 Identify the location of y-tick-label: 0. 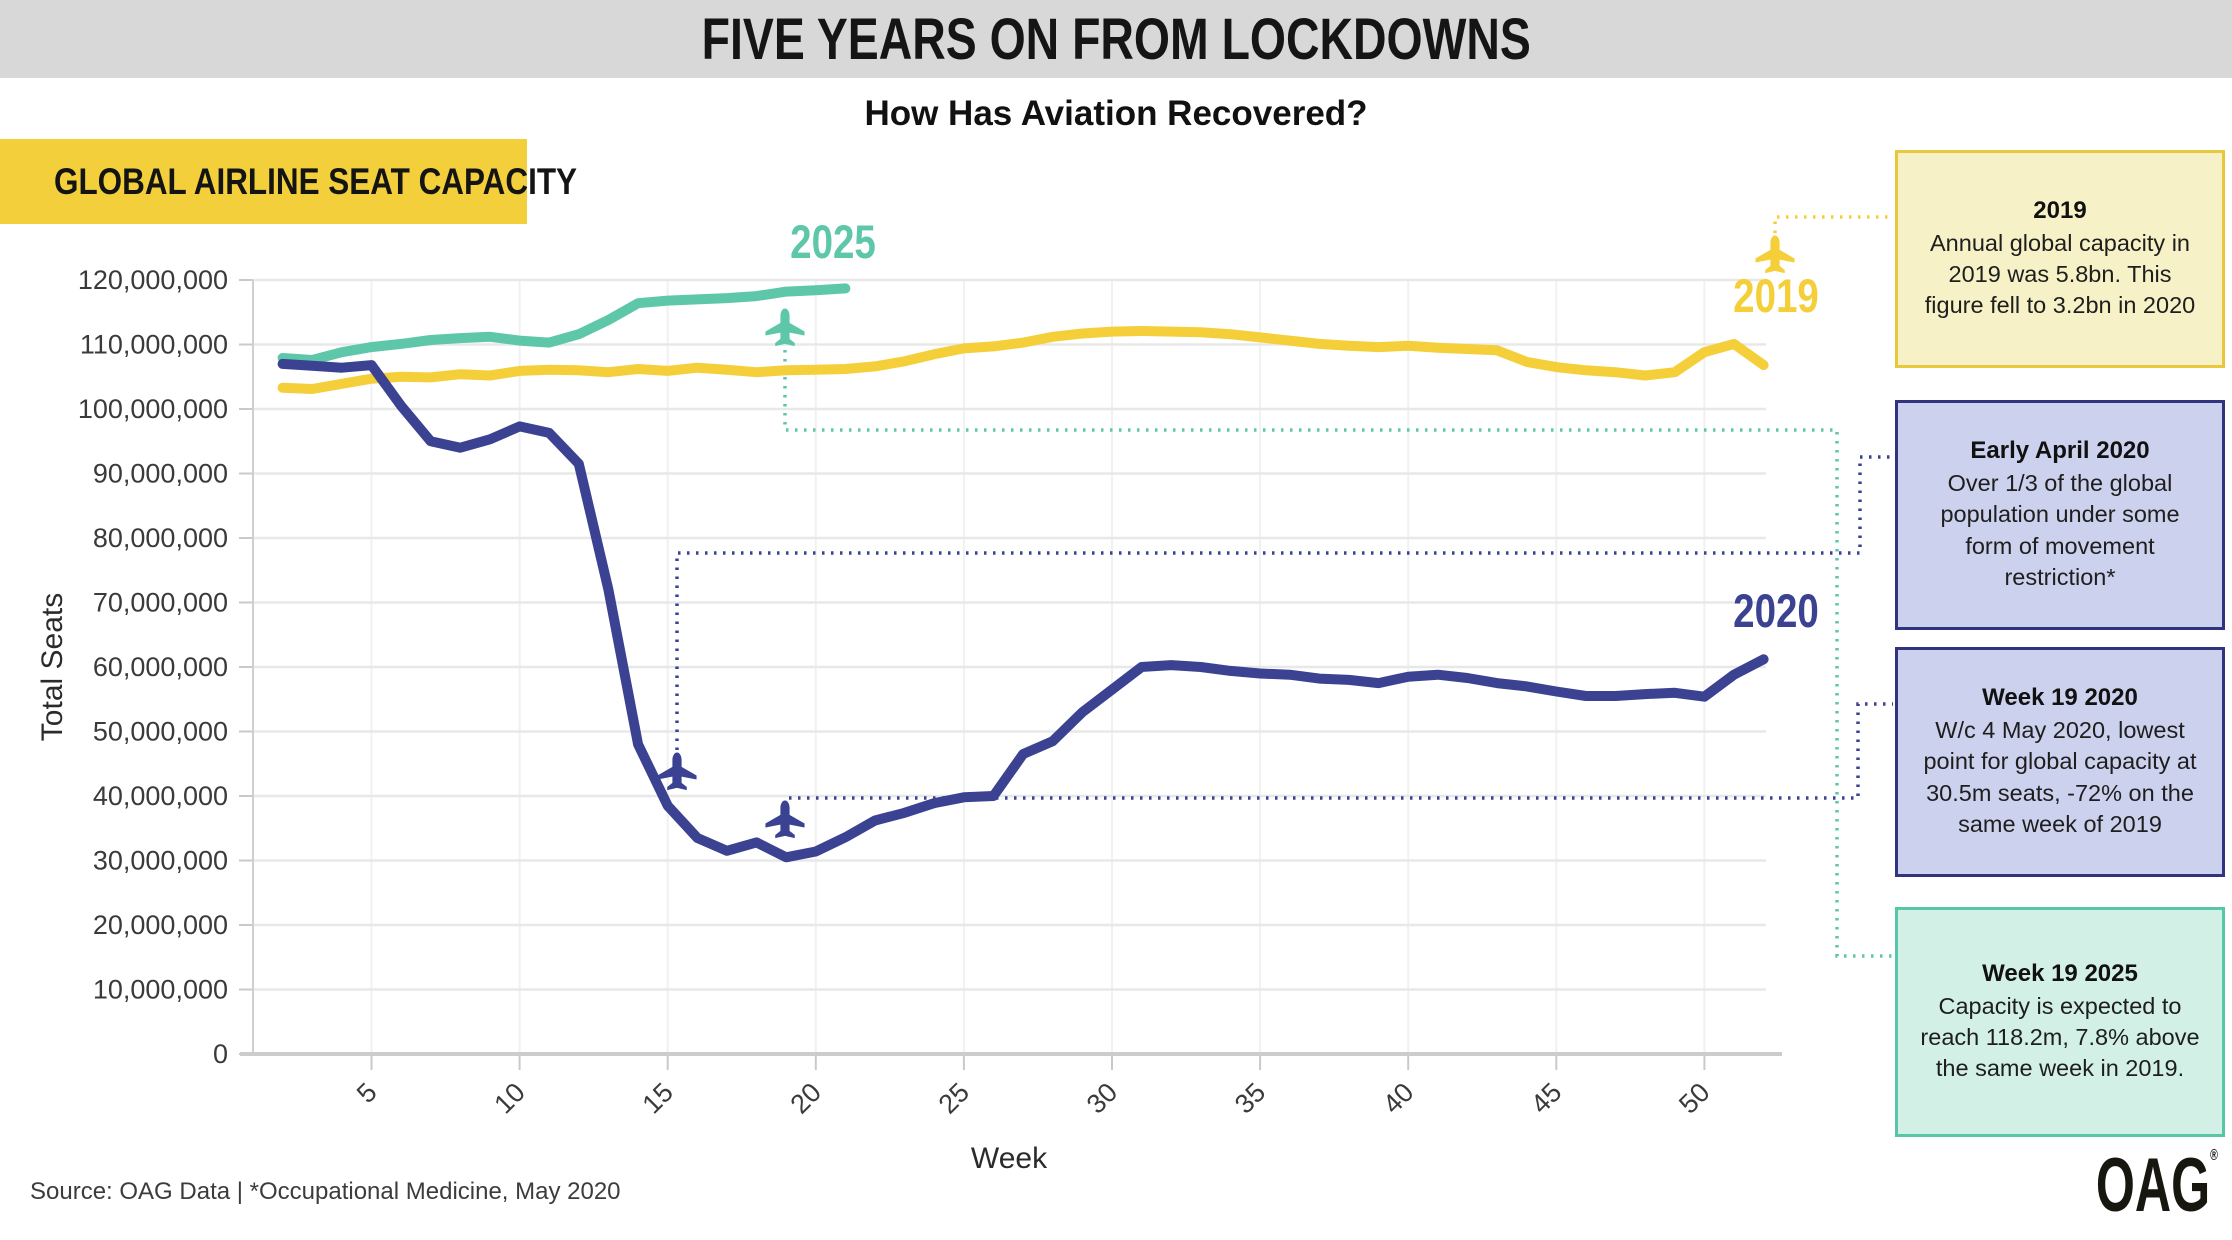
(220, 1054).